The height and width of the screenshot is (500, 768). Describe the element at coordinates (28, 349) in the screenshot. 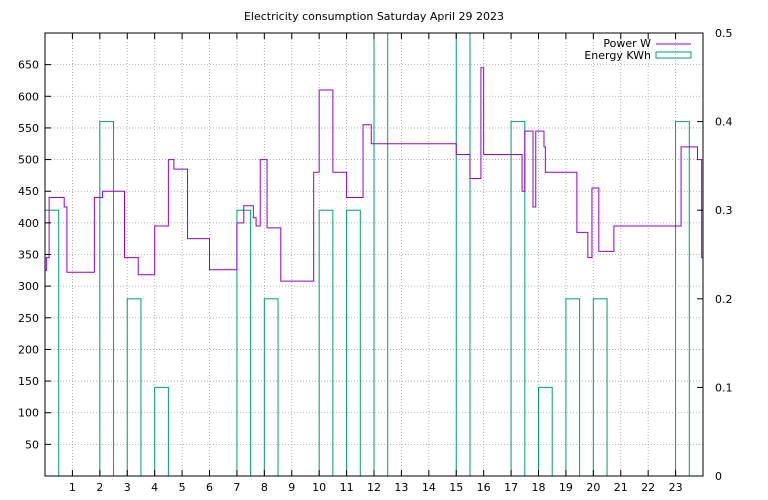

I see `y-tick-label: 200` at that location.